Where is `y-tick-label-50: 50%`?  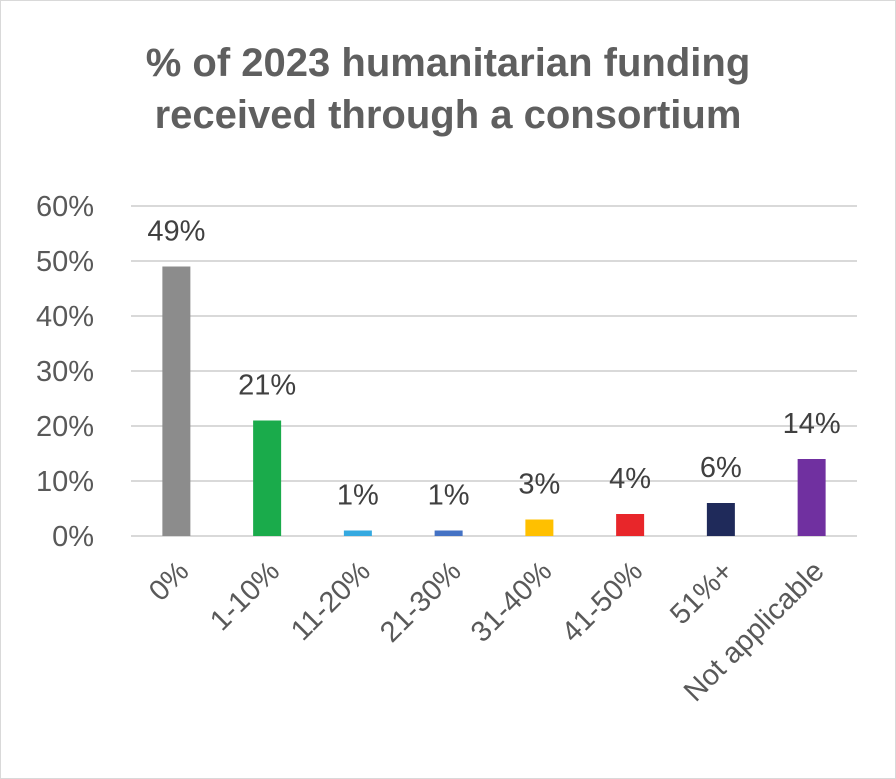
y-tick-label-50: 50% is located at coordinates (65, 262).